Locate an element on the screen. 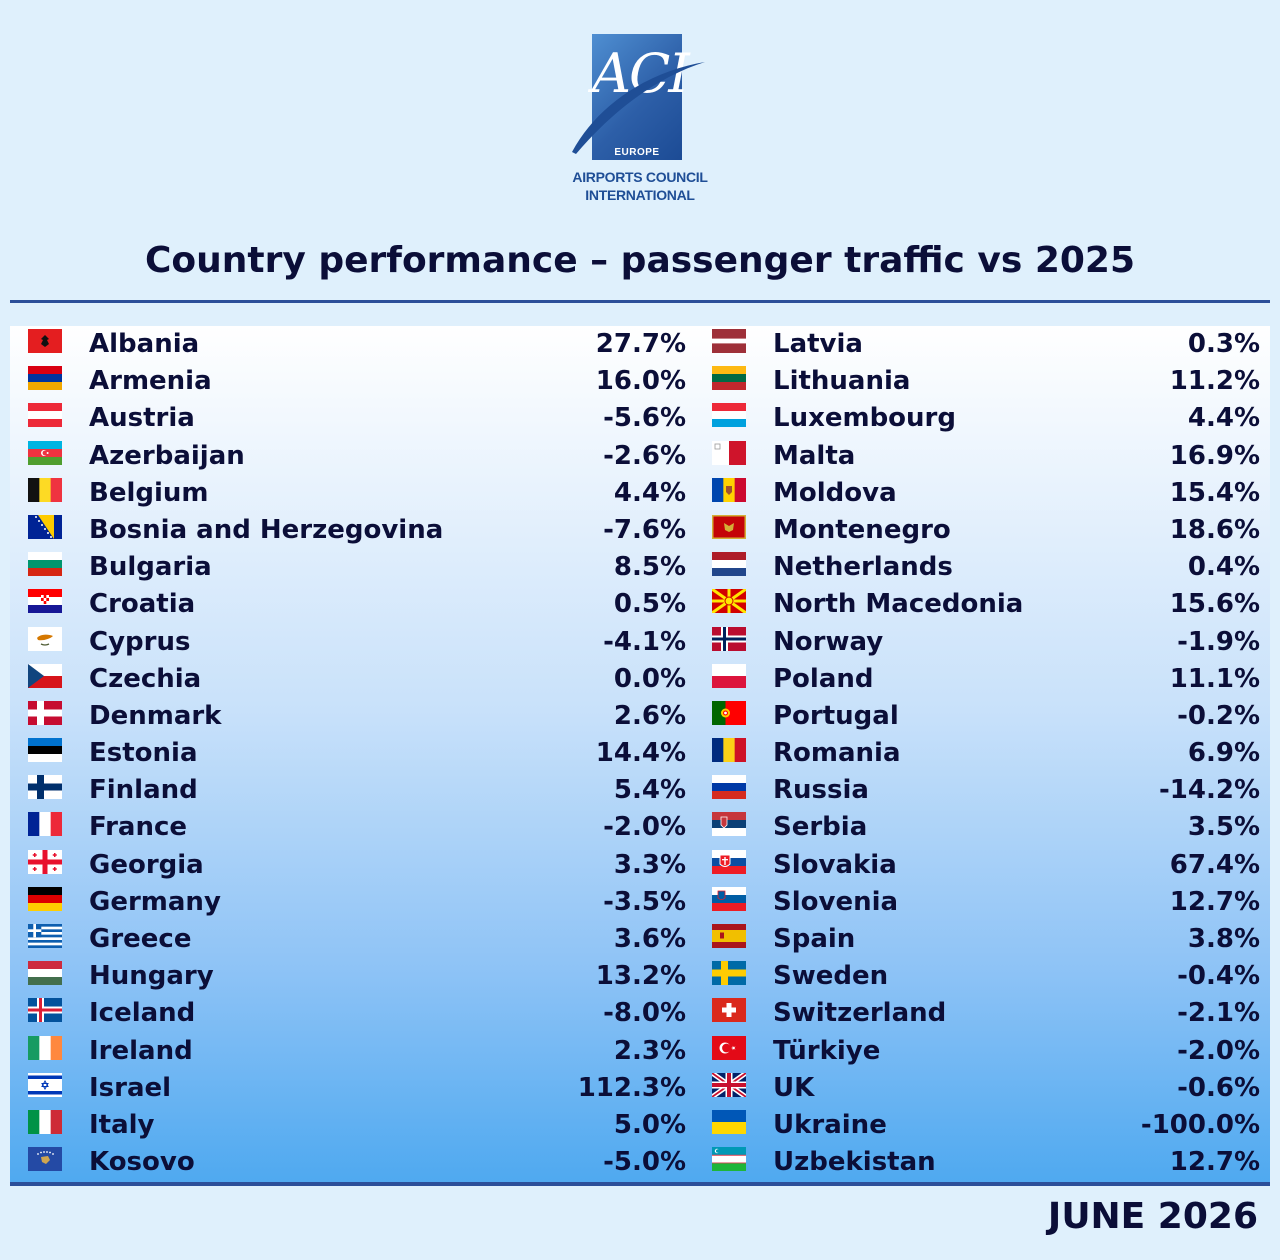  country-name: Hungary is located at coordinates (151, 976).